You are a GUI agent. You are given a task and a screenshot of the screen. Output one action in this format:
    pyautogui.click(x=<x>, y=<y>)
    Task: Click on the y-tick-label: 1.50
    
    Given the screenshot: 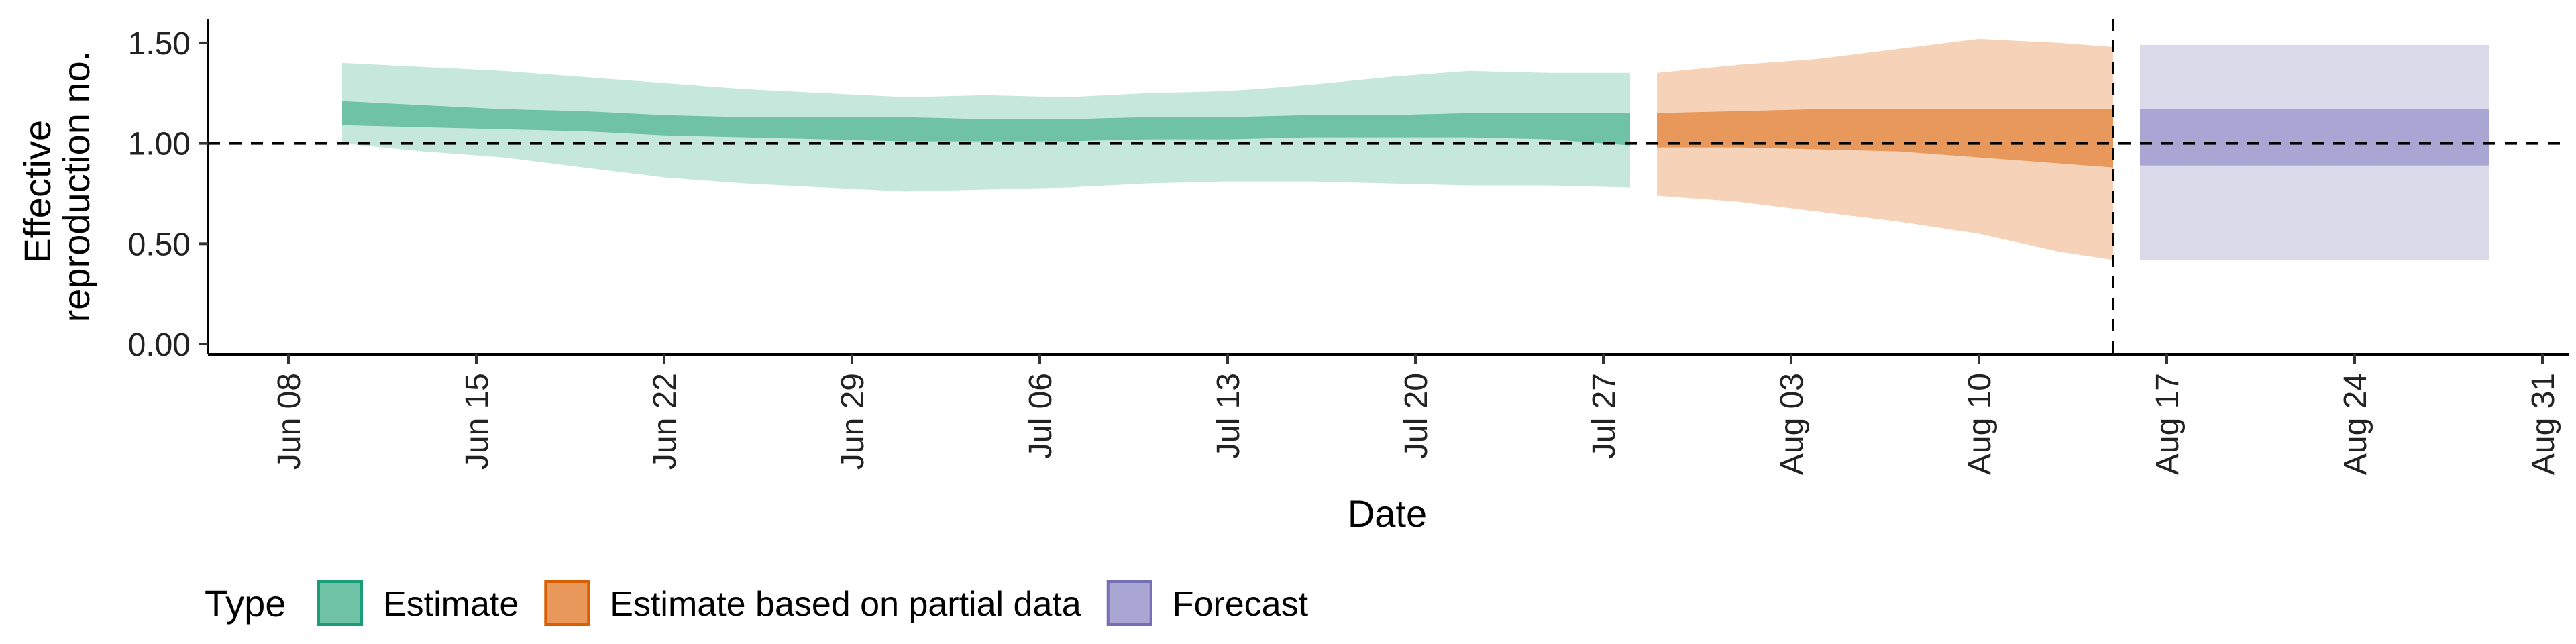 What is the action you would take?
    pyautogui.click(x=159, y=44)
    